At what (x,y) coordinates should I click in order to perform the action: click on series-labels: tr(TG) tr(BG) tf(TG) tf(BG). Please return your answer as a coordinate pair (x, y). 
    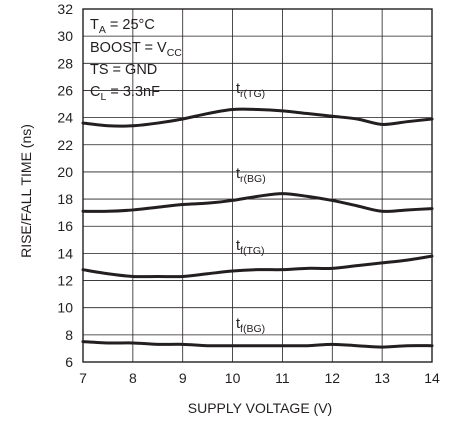
    Looking at the image, I should click on (251, 208).